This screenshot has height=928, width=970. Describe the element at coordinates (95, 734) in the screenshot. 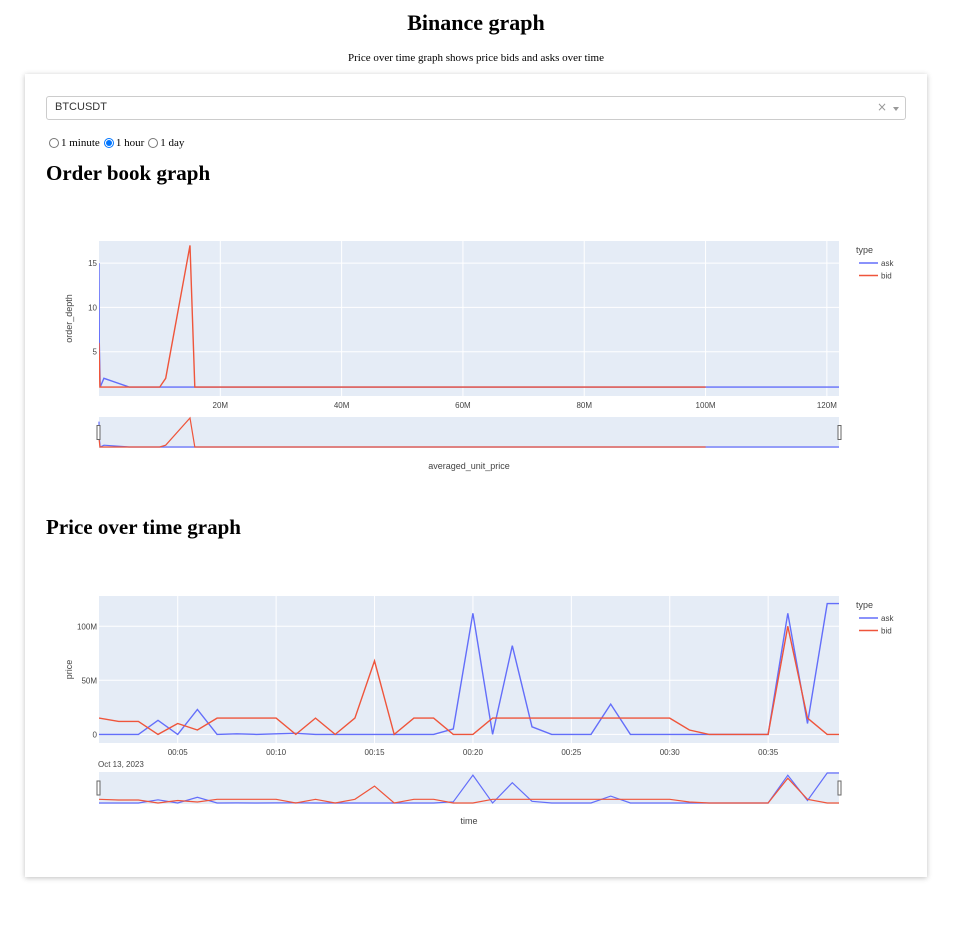

I see `y-tick-label: 0` at that location.